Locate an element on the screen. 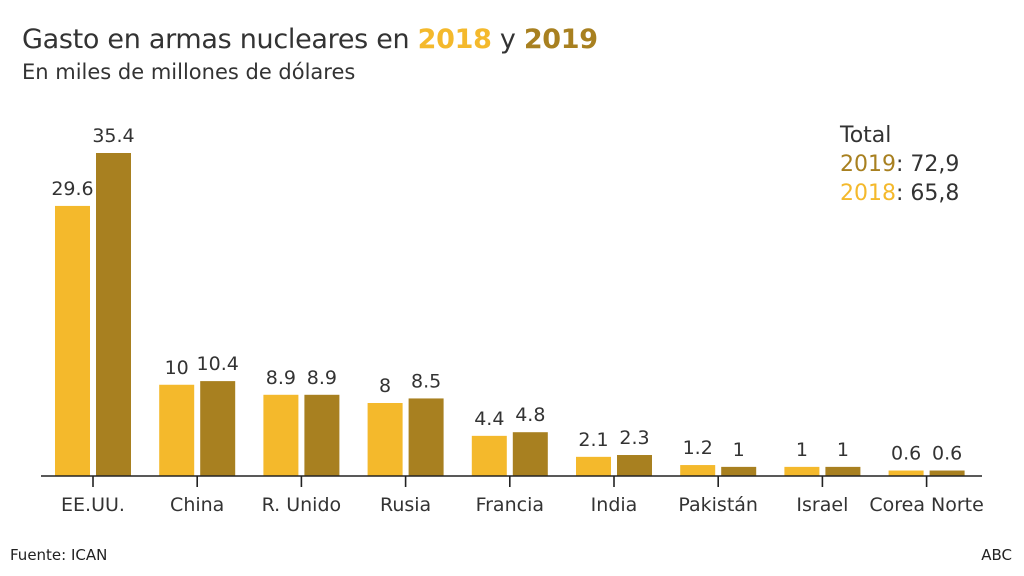 This screenshot has height=576, width=1024. bar-group-r-unido: 8.9 8.9 R. Unido is located at coordinates (302, 441).